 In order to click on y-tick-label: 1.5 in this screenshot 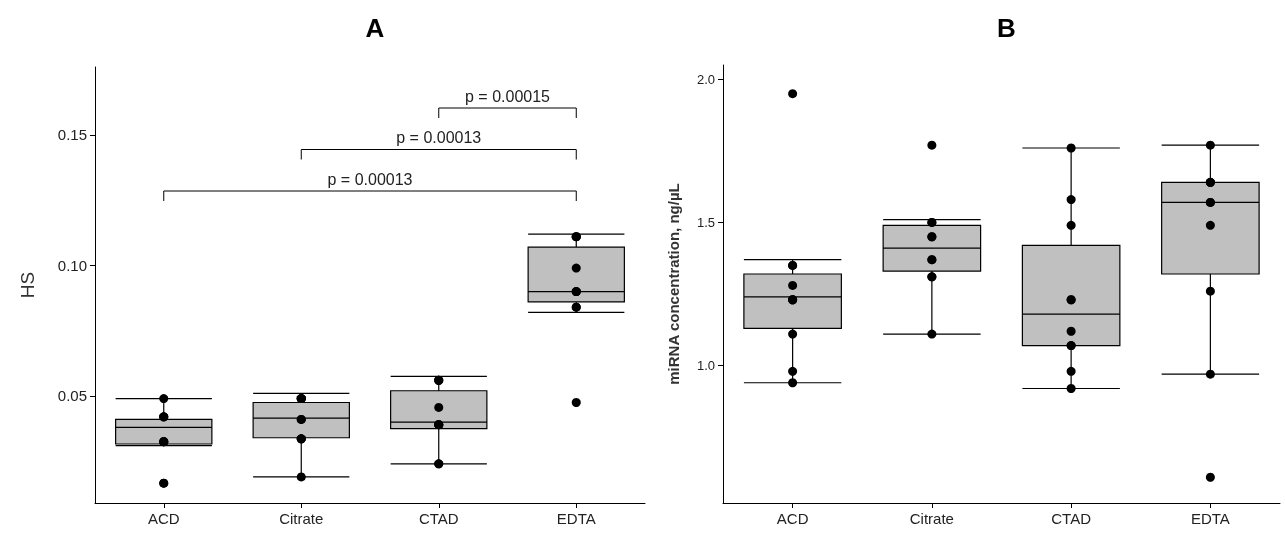, I will do `click(705, 222)`.